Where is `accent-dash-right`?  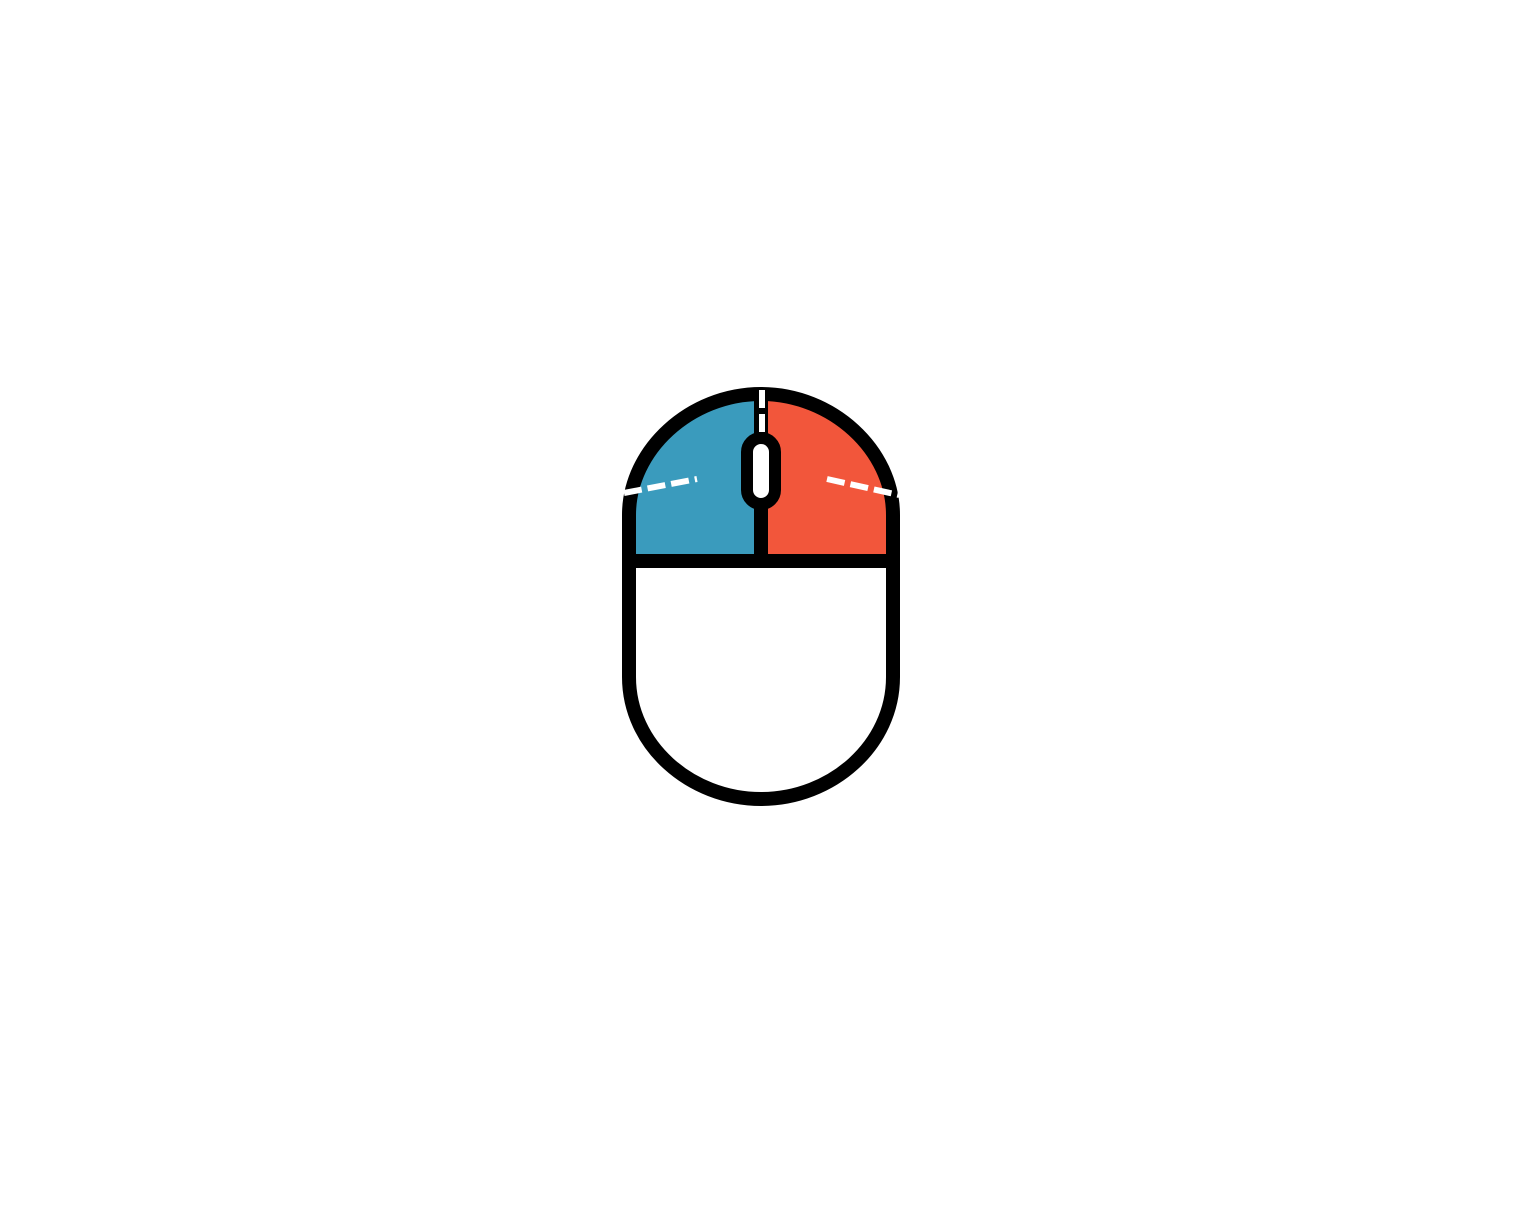 accent-dash-right is located at coordinates (863, 487).